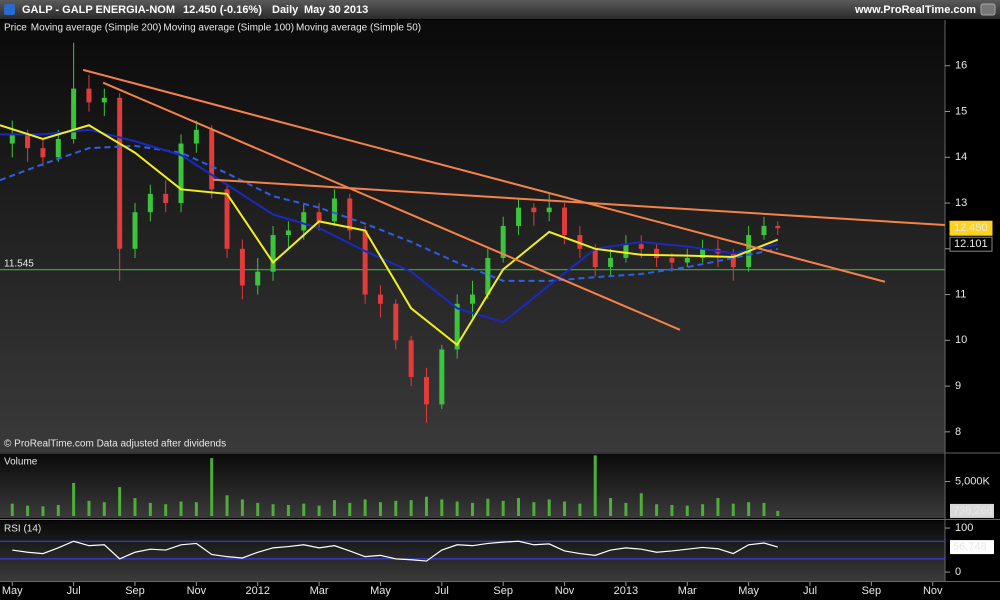 The image size is (1000, 600). Describe the element at coordinates (358, 28) in the screenshot. I see `legend-entry: Moving average (Simple 50)` at that location.